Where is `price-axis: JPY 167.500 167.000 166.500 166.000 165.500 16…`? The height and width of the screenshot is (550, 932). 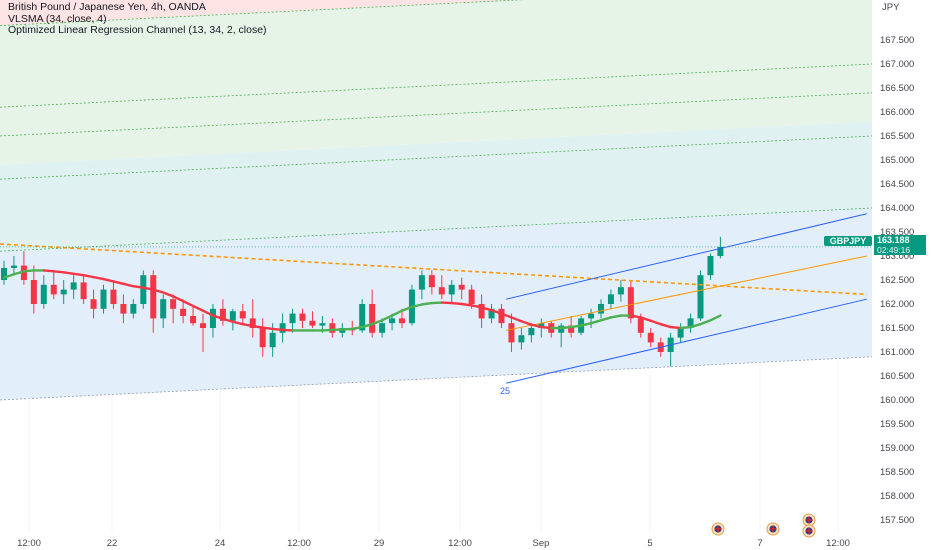
price-axis: JPY 167.500 167.000 166.500 166.000 165.500 16… is located at coordinates (902, 275).